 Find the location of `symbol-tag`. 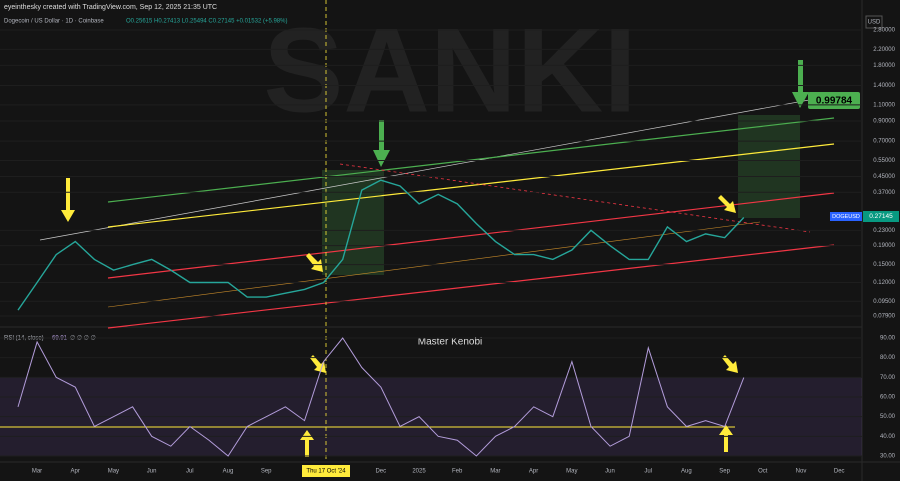

symbol-tag is located at coordinates (846, 216).